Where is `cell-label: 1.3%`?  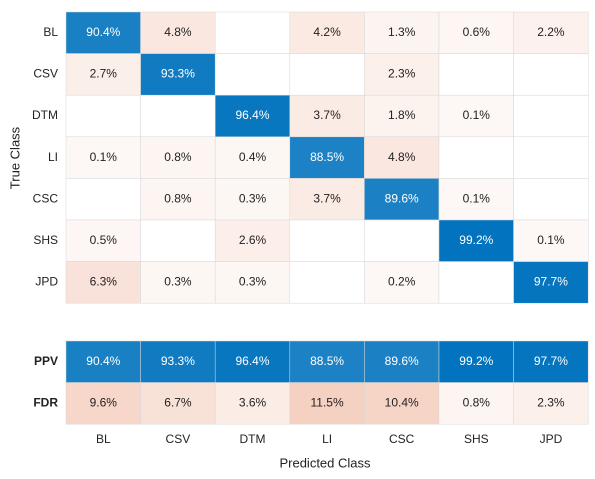
cell-label: 1.3% is located at coordinates (402, 32).